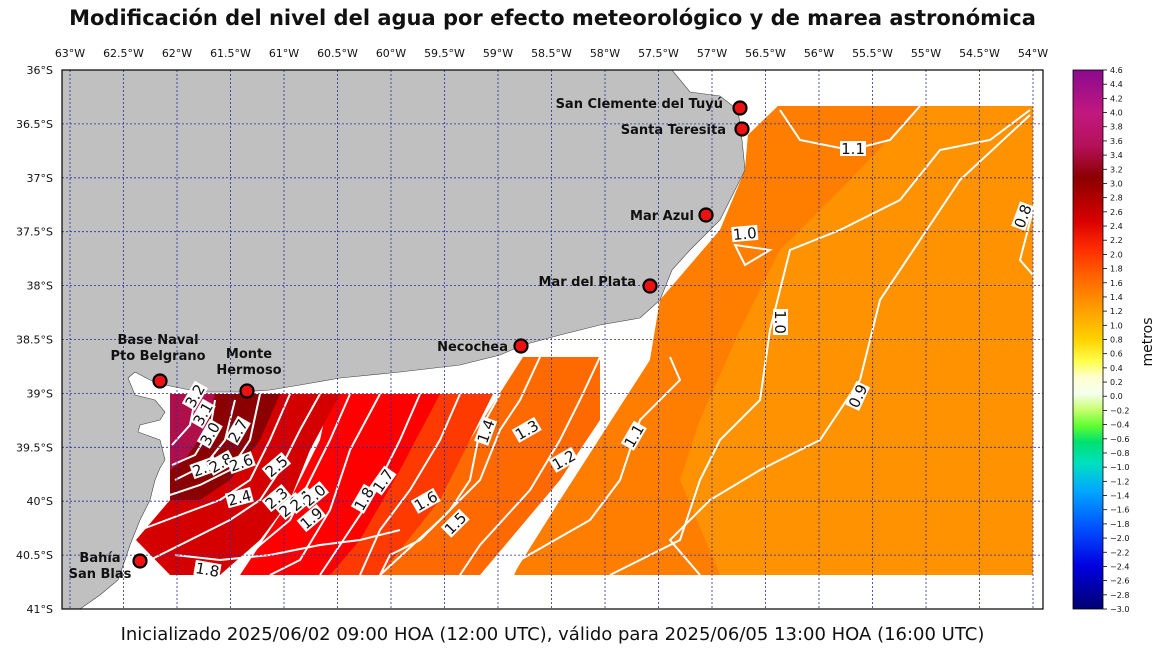 The width and height of the screenshot is (1165, 658). What do you see at coordinates (1119, 510) in the screenshot?
I see `colorbar-tick-label: −1.6` at bounding box center [1119, 510].